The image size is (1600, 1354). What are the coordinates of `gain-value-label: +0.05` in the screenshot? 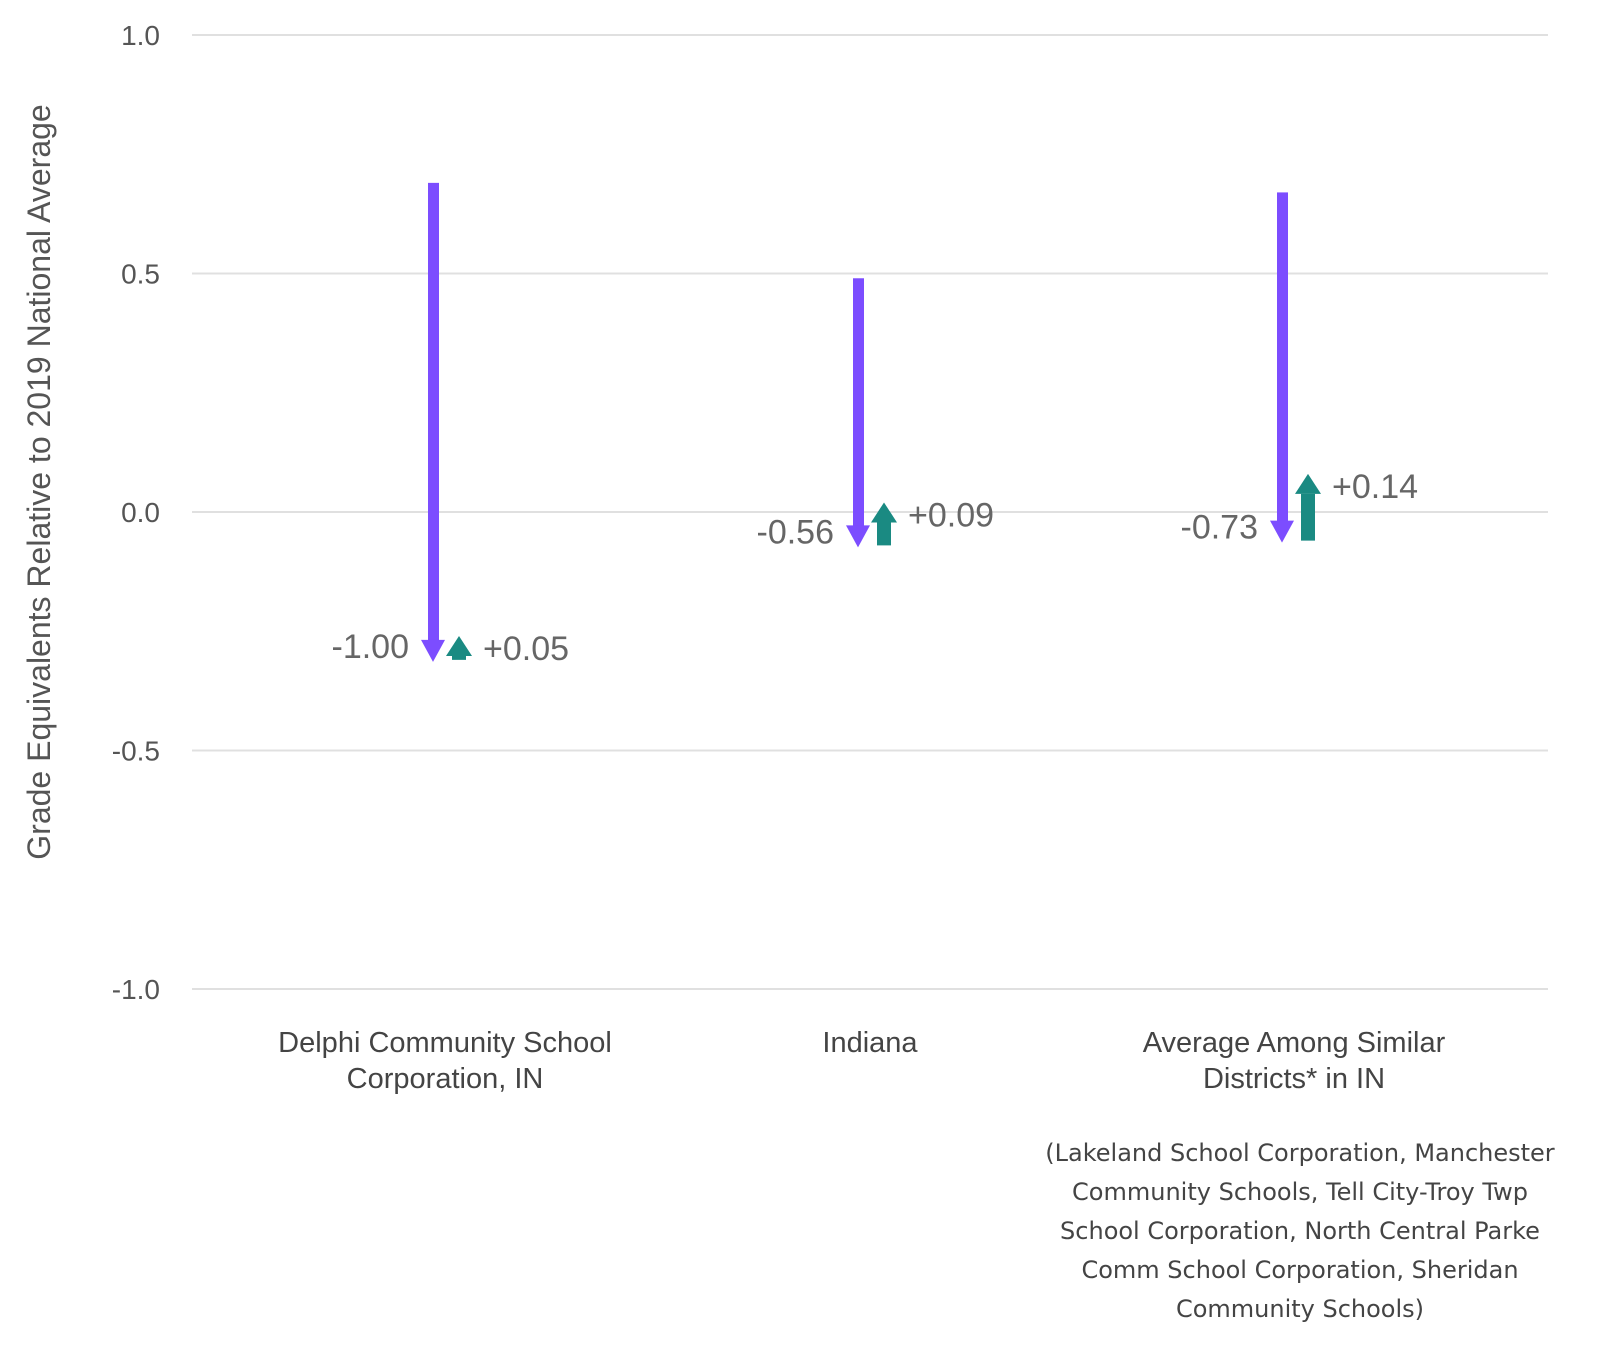 It's located at (526, 649).